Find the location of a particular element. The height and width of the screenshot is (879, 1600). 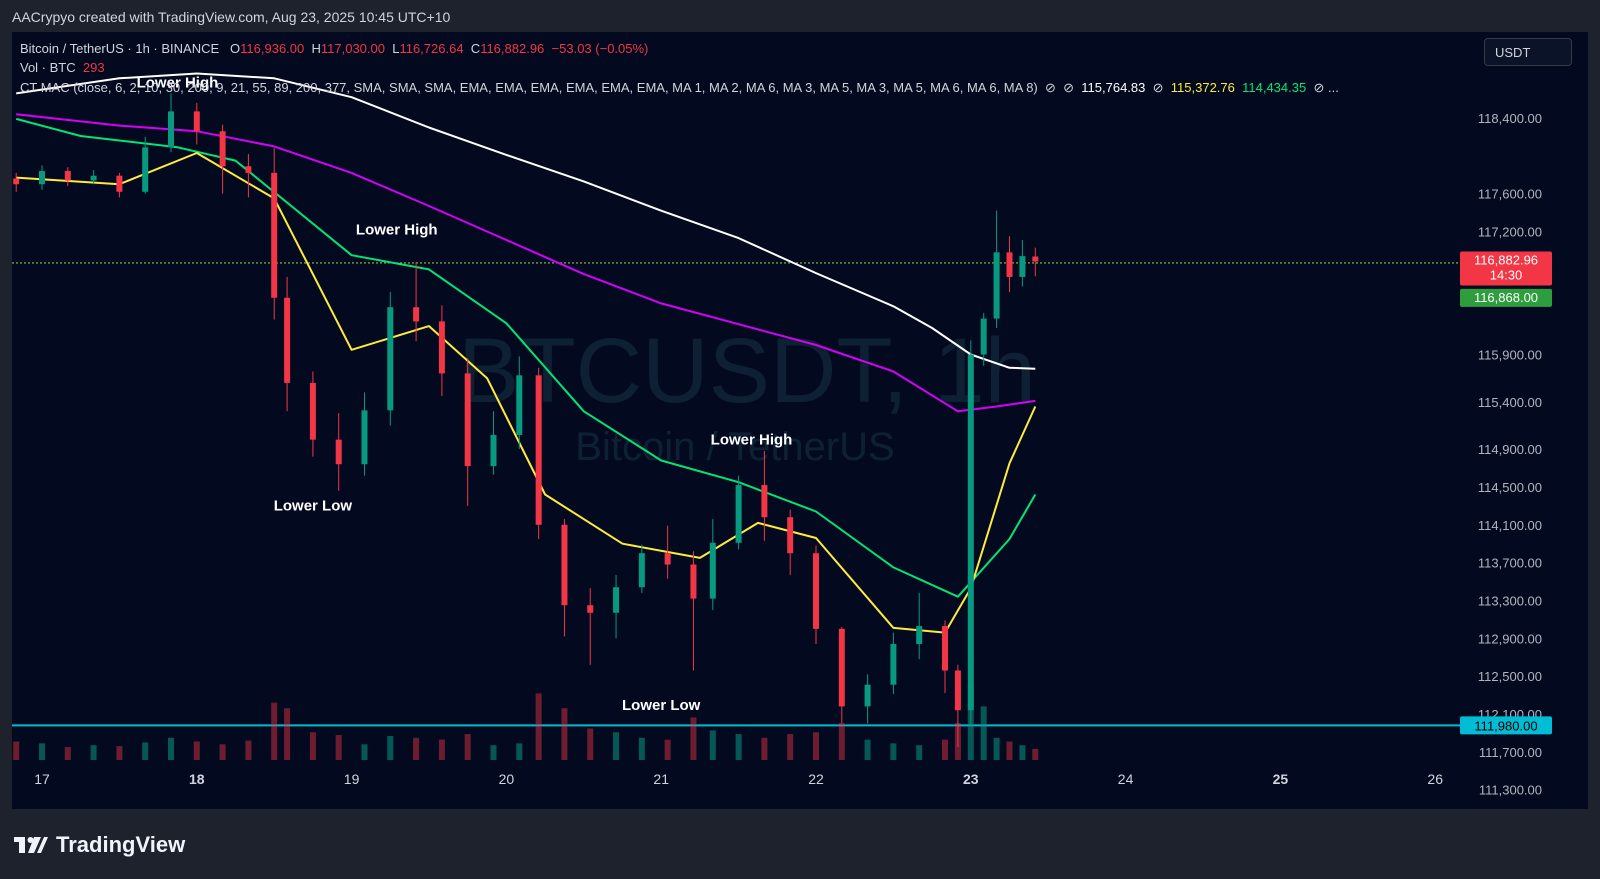

time-tick-label: 25 is located at coordinates (1281, 779).